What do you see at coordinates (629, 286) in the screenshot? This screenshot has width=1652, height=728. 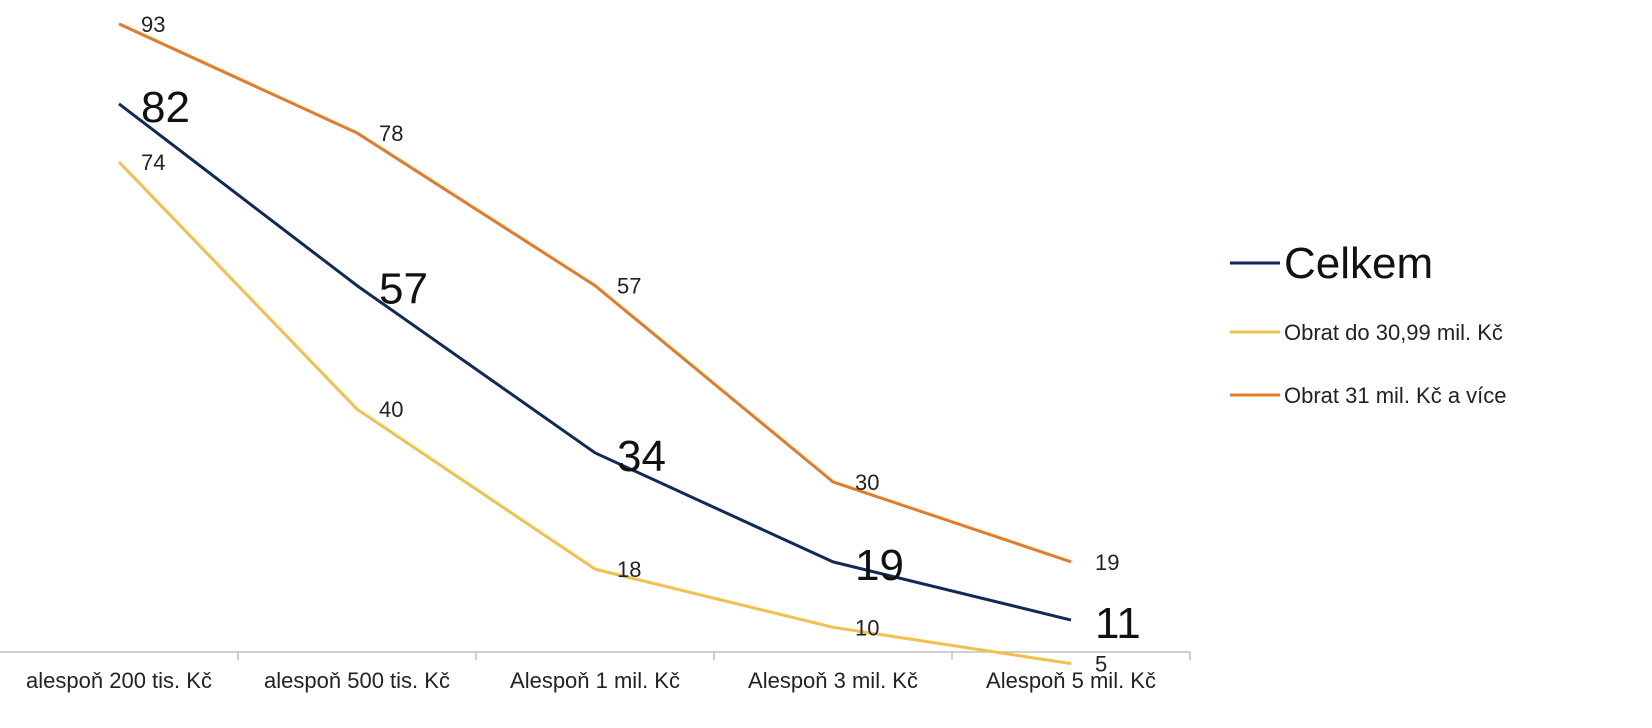 I see `data-label-2-2: 57` at bounding box center [629, 286].